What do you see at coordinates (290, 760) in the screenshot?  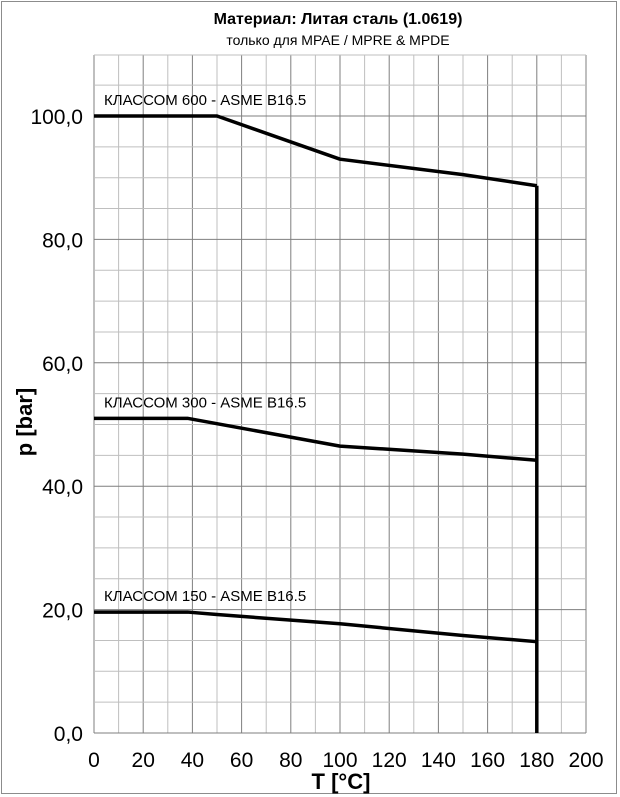 I see `x-tick-label: 80` at bounding box center [290, 760].